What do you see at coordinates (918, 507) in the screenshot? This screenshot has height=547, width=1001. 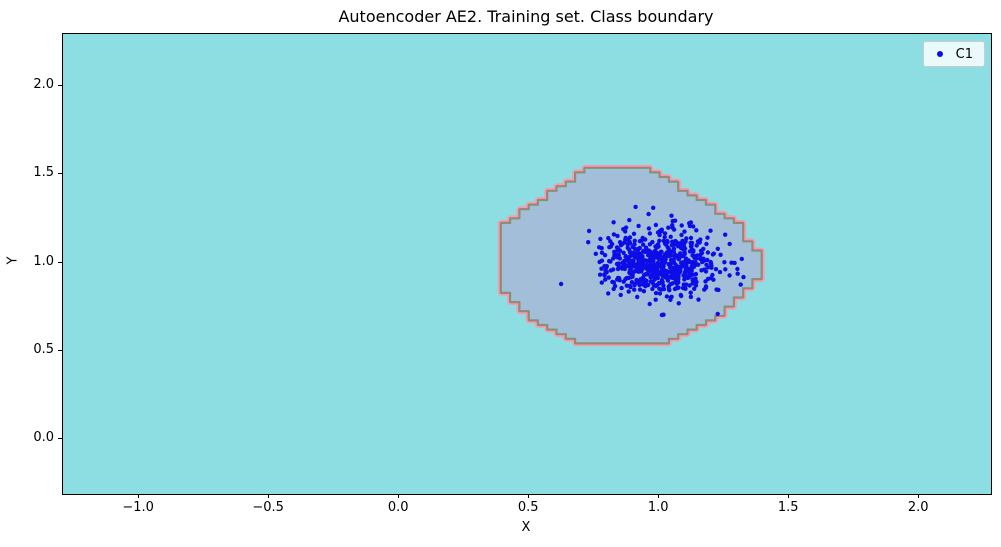 I see `x-tick-label: 2.0` at bounding box center [918, 507].